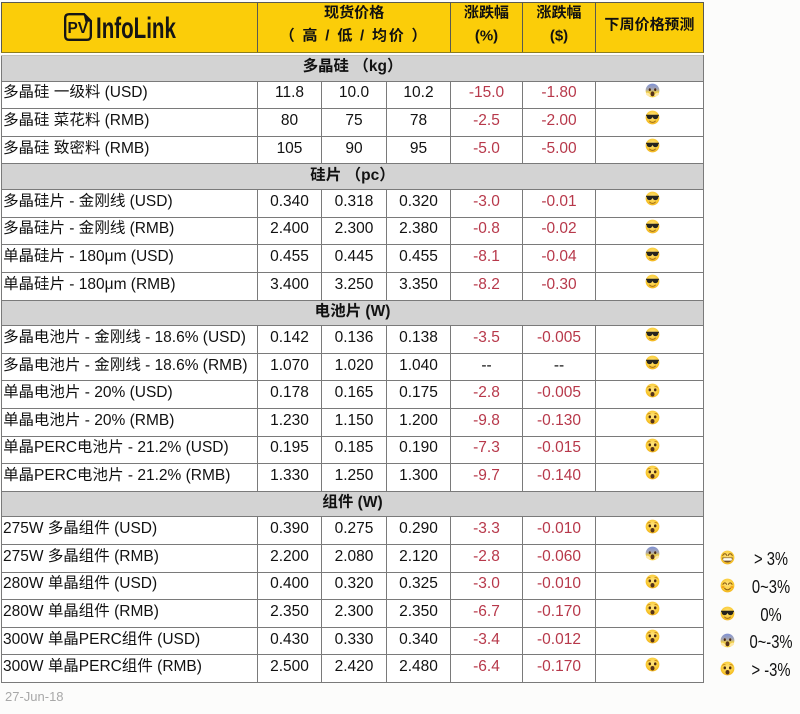 This screenshot has height=714, width=800. Describe the element at coordinates (78, 28) in the screenshot. I see `svg-text: PV` at that location.